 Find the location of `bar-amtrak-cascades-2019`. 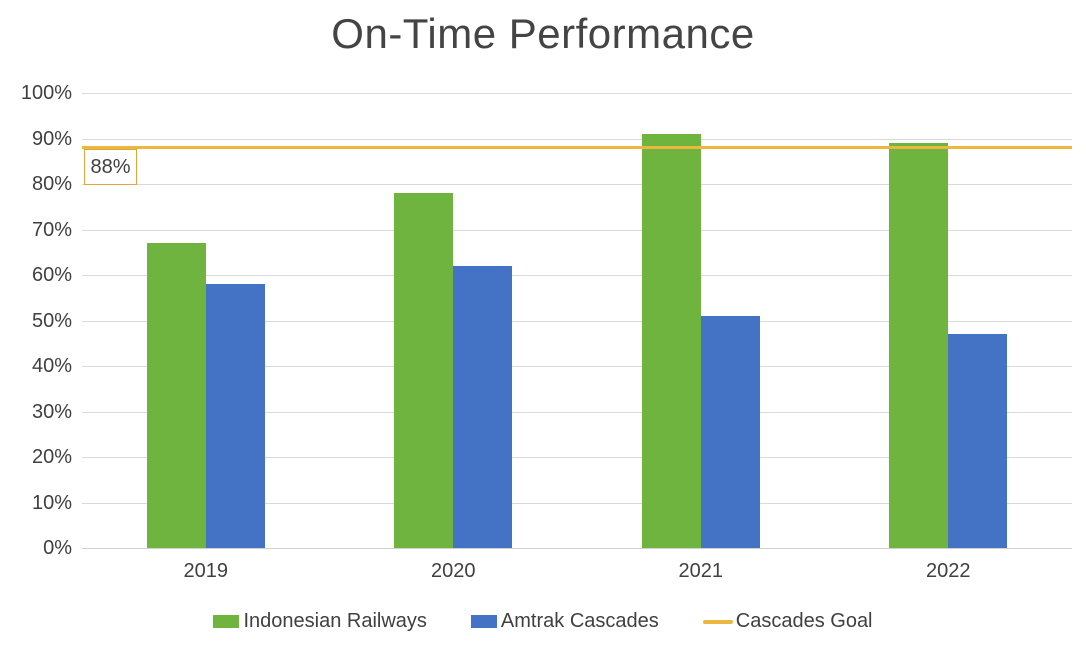

bar-amtrak-cascades-2019 is located at coordinates (235, 416).